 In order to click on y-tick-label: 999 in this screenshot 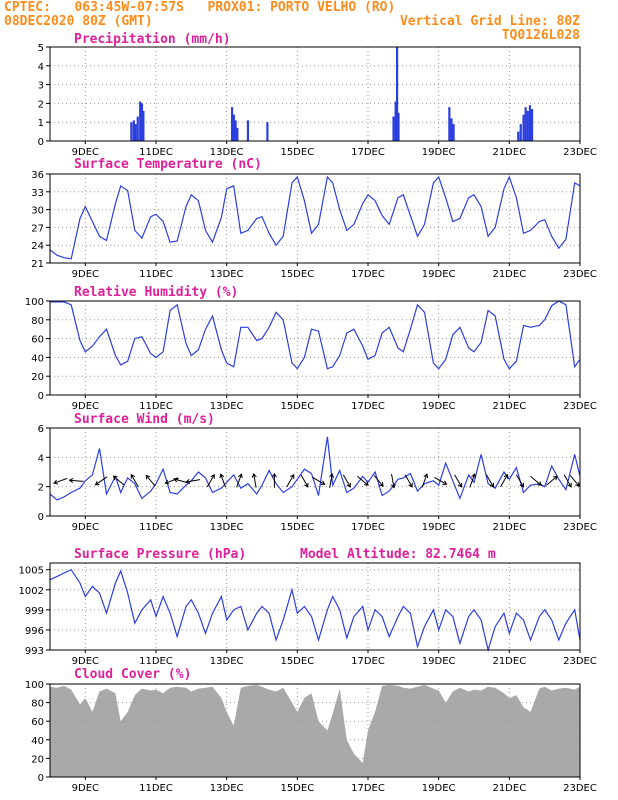, I will do `click(34, 611)`.